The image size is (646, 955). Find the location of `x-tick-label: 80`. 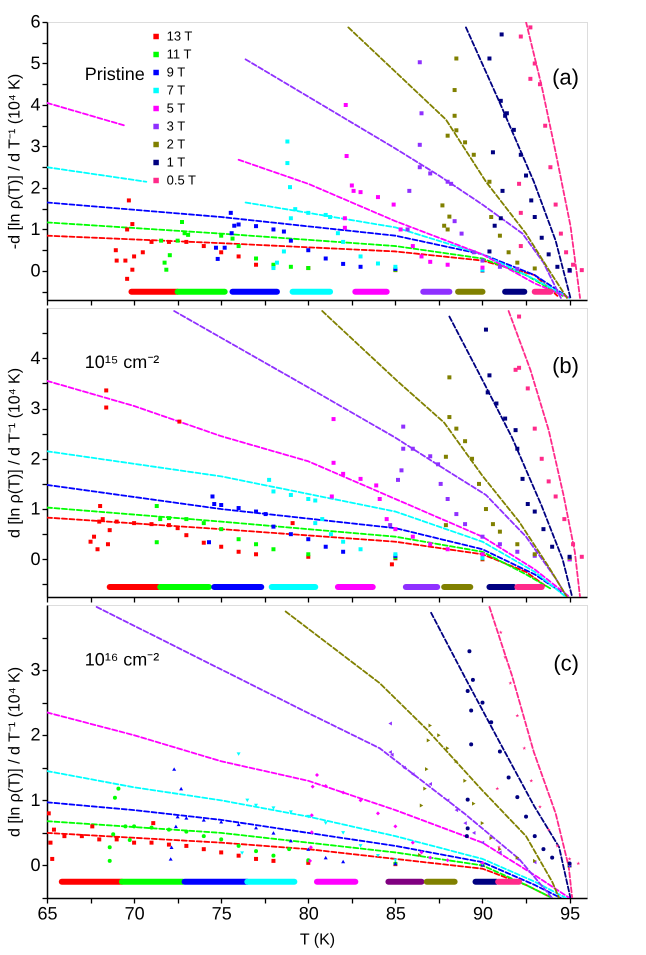

x-tick-label: 80 is located at coordinates (308, 914).